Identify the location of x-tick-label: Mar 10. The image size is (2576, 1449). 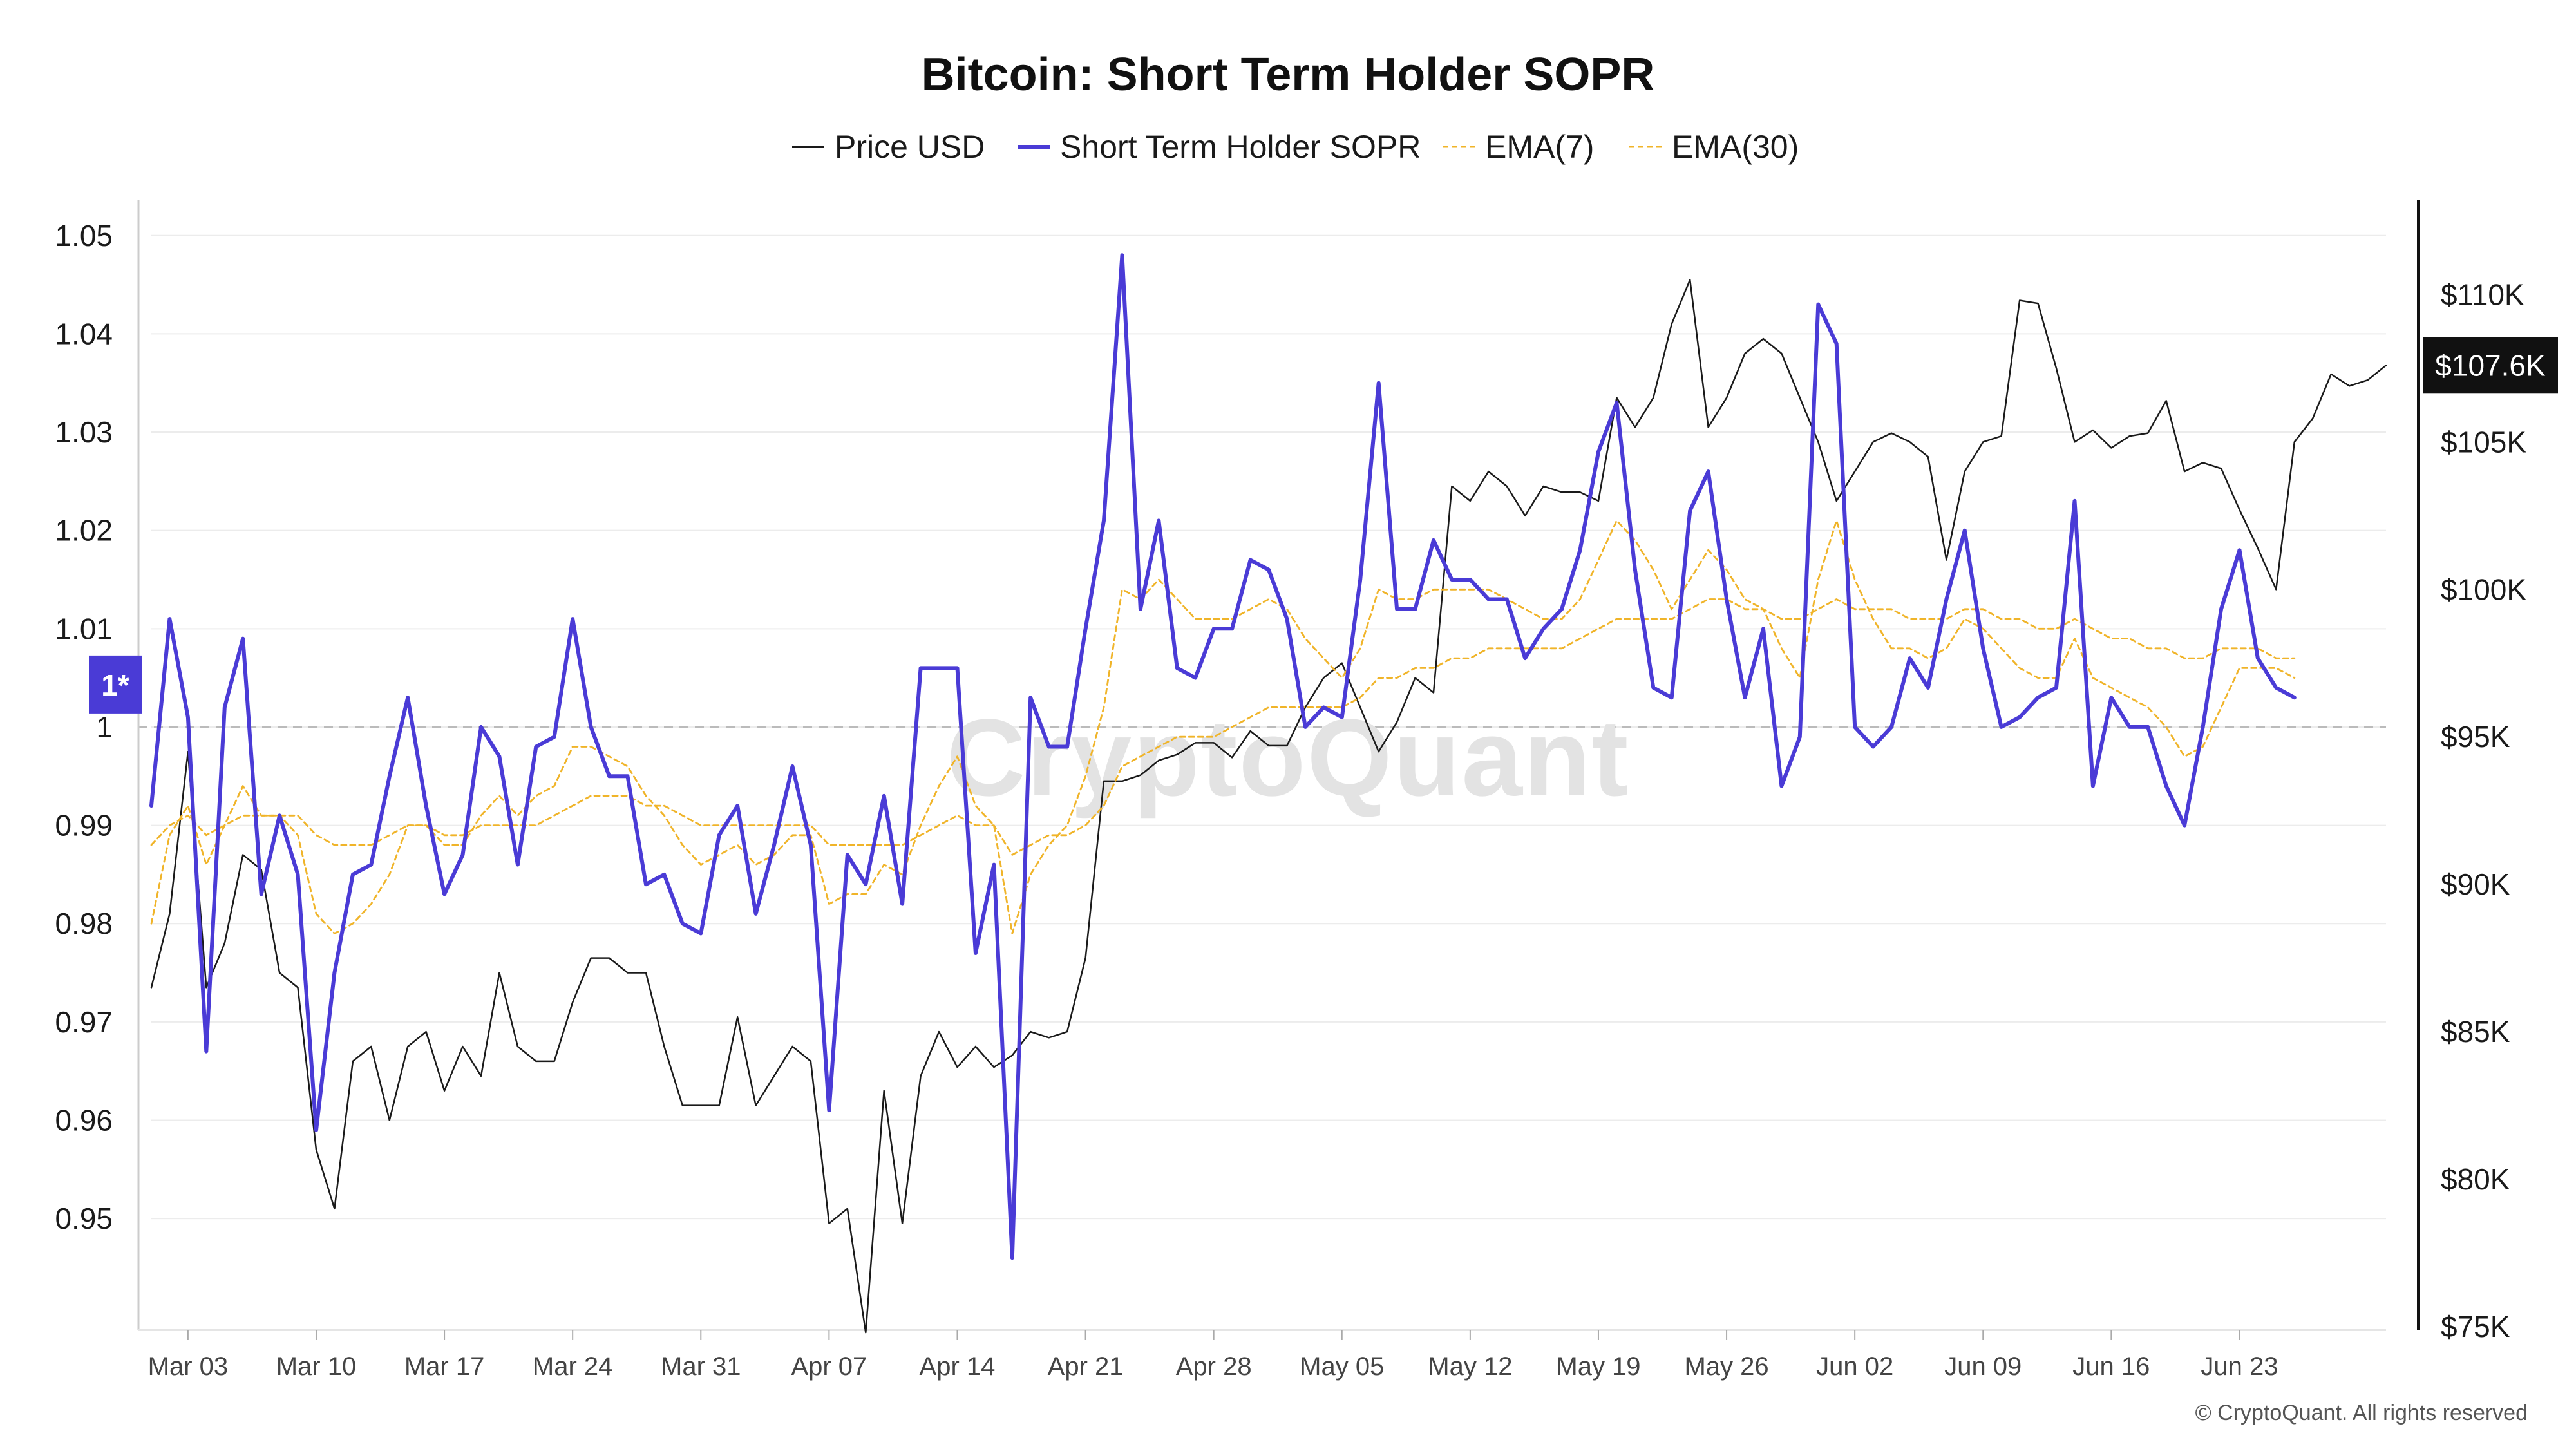
(317, 1366).